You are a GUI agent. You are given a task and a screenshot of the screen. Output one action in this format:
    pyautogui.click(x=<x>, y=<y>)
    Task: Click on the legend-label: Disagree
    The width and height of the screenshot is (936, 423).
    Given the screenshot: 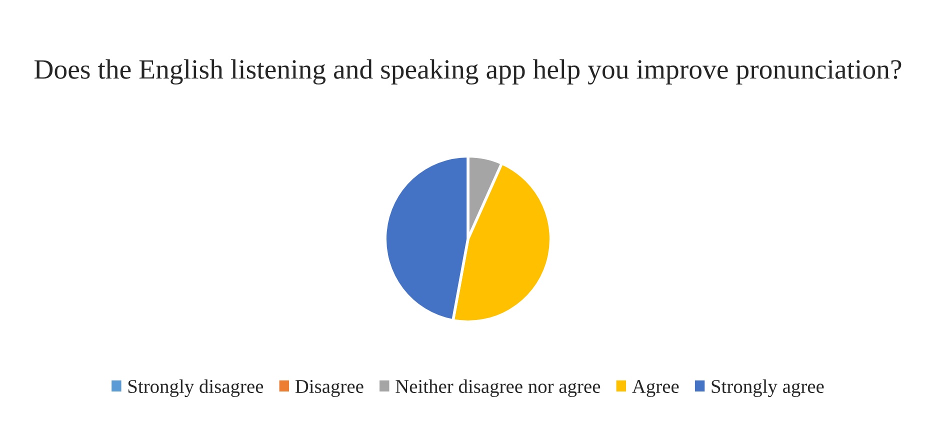 What is the action you would take?
    pyautogui.click(x=329, y=389)
    